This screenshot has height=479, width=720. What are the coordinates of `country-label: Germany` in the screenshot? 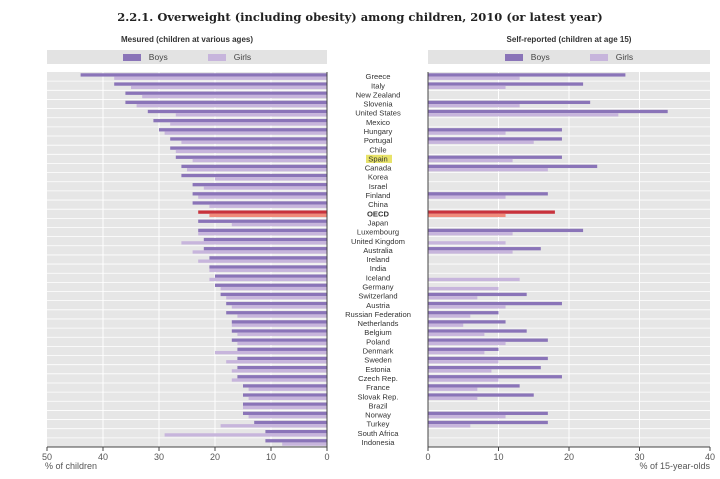 It's located at (377, 287).